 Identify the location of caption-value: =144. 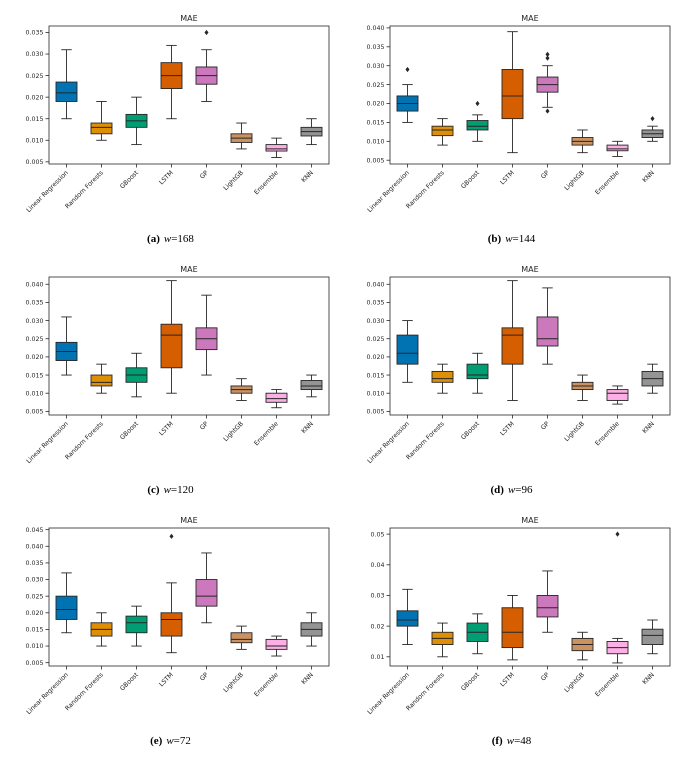
(524, 239).